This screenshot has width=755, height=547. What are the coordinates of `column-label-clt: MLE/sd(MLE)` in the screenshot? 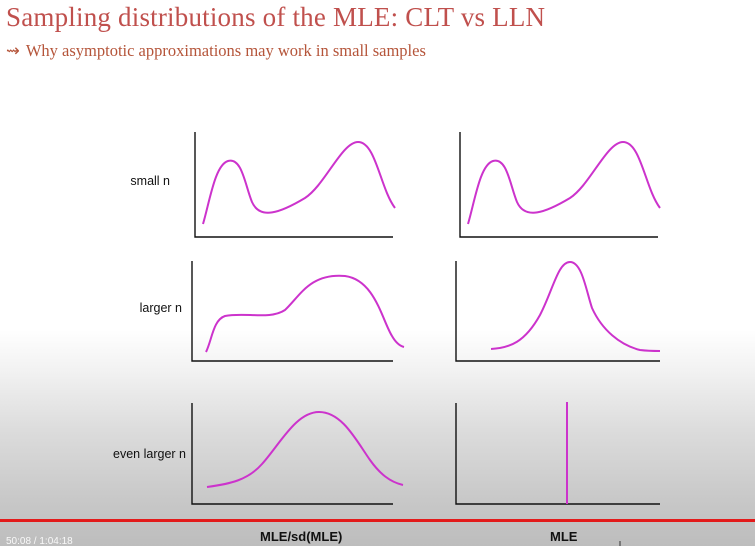 It's located at (301, 536).